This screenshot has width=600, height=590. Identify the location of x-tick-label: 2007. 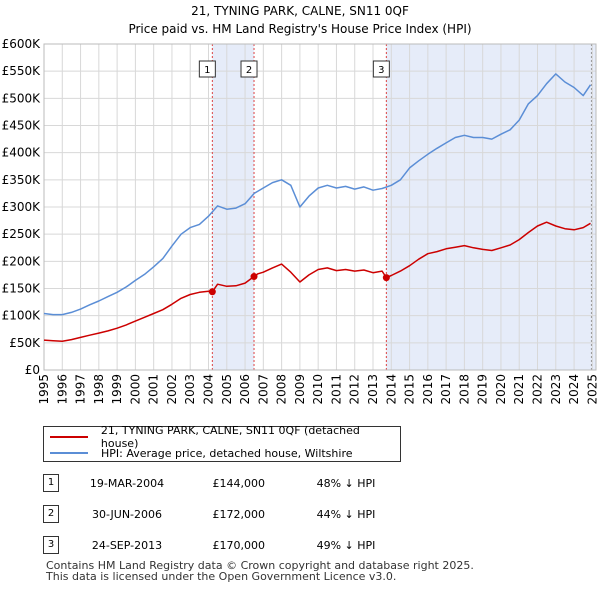
(263, 389).